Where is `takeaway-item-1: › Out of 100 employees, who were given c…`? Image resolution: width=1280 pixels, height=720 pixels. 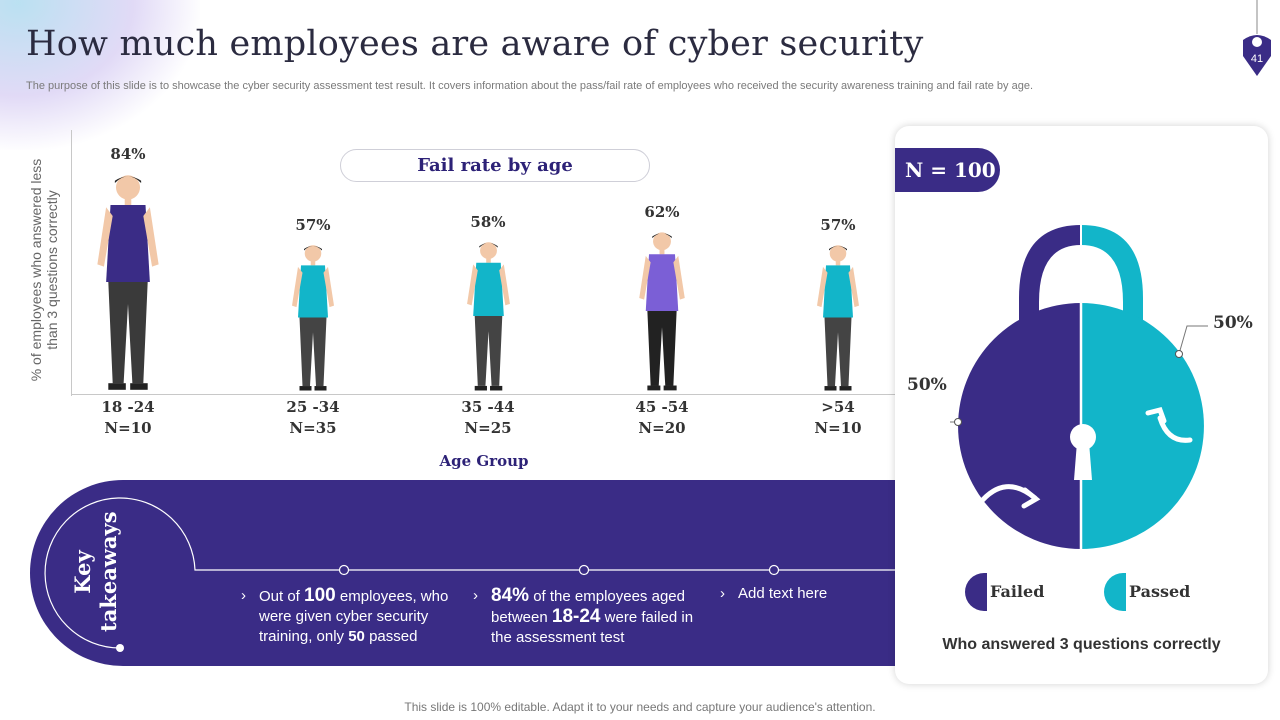
takeaway-item-1: › Out of 100 employees, who were given c… is located at coordinates (345, 615).